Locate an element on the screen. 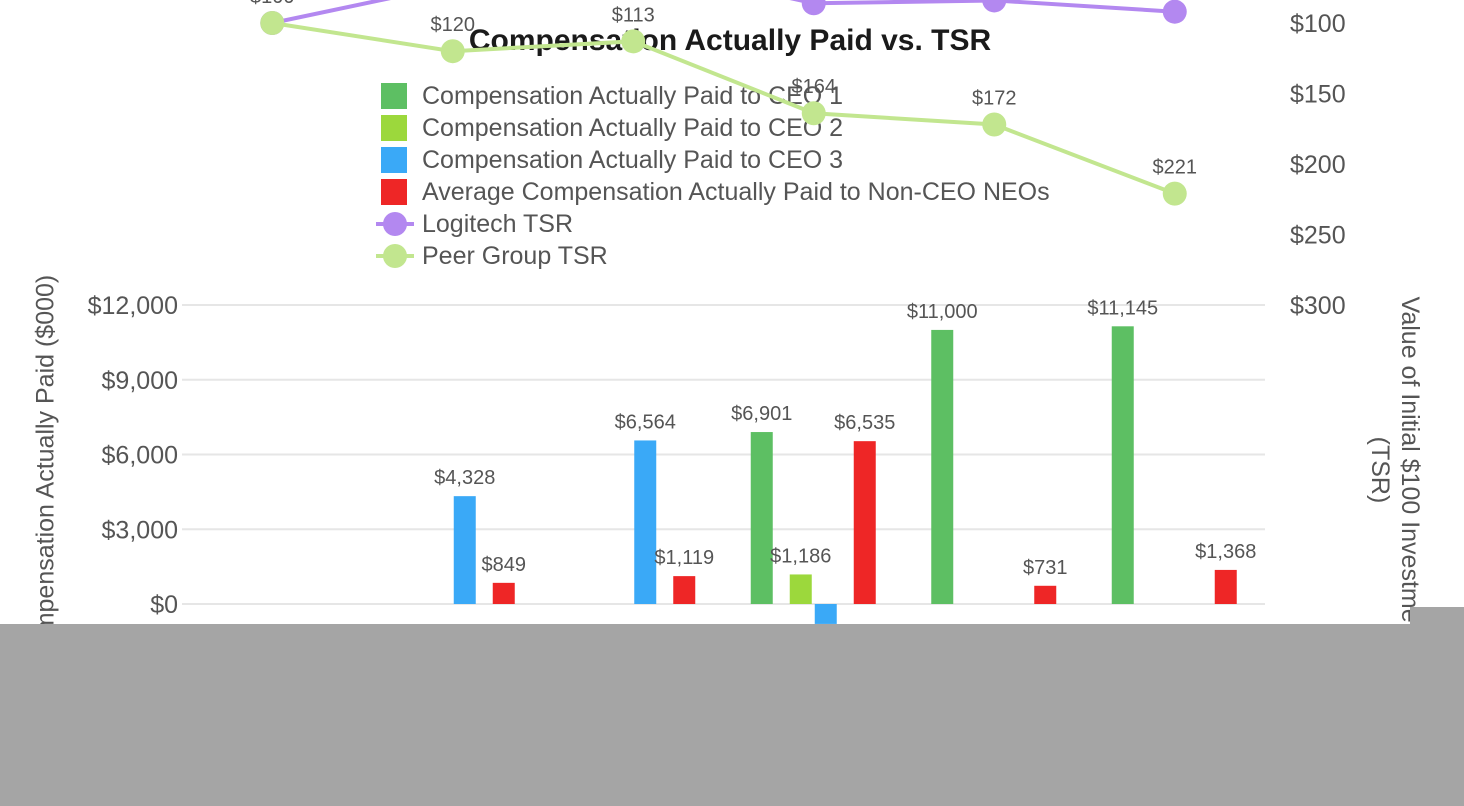 The image size is (1464, 806). legend-swatch-peer-tsr is located at coordinates (395, 256).